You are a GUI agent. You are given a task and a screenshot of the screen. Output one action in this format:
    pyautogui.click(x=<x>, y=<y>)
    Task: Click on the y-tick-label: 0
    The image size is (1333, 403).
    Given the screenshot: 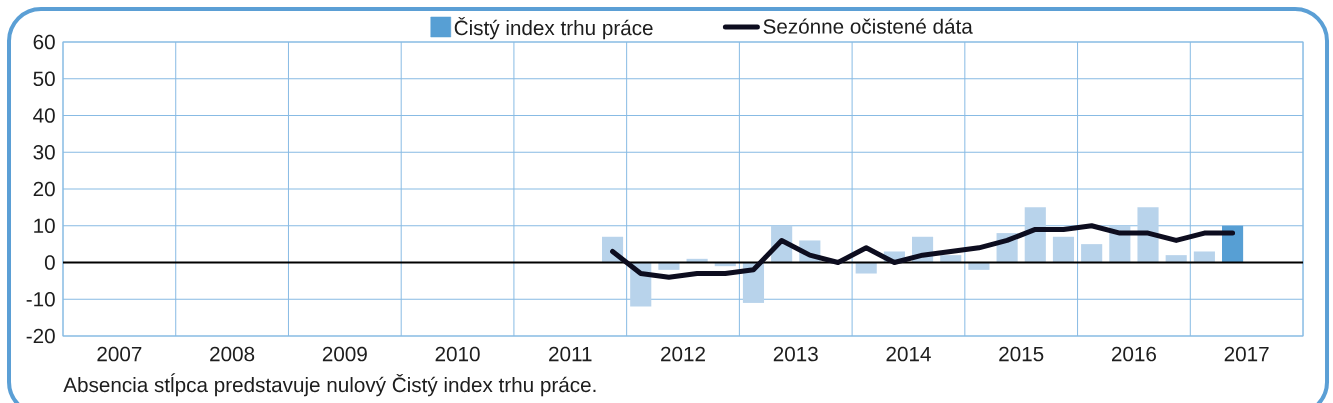 What is the action you would take?
    pyautogui.click(x=49, y=262)
    